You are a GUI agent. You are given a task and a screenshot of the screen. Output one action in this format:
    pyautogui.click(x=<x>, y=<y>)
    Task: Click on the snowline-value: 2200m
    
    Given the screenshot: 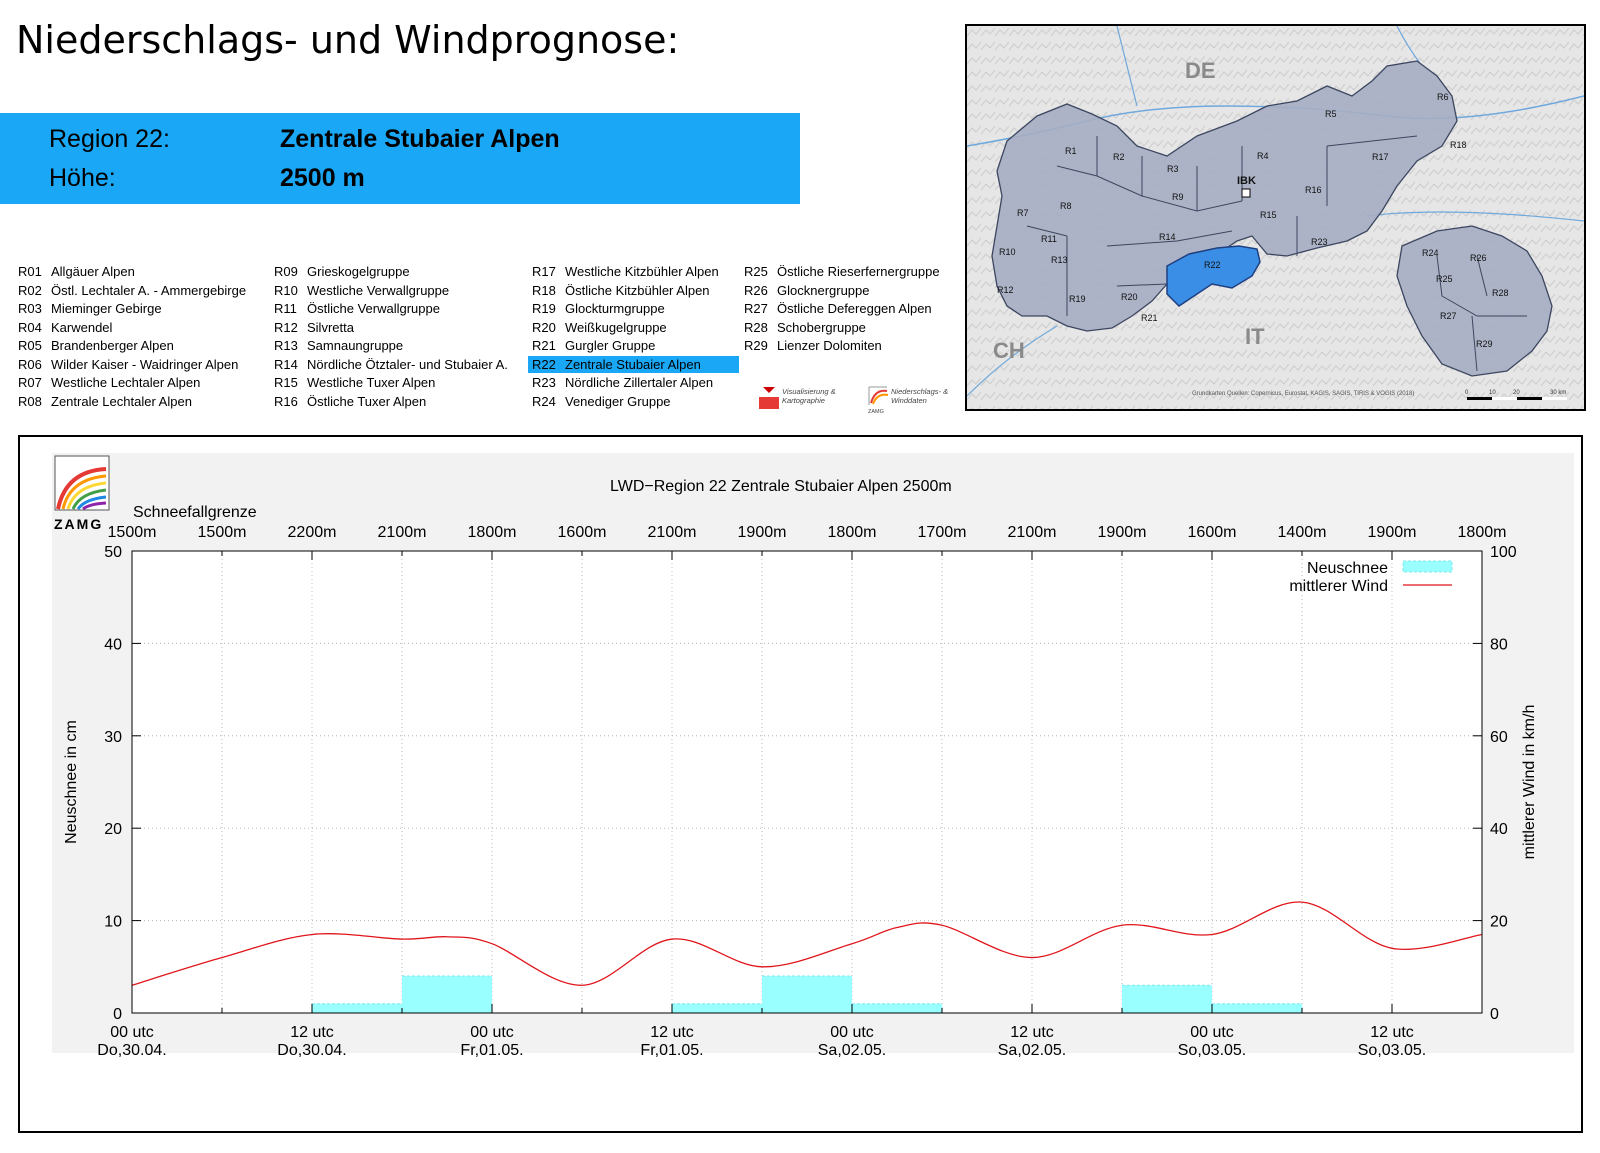 What is the action you would take?
    pyautogui.click(x=312, y=532)
    